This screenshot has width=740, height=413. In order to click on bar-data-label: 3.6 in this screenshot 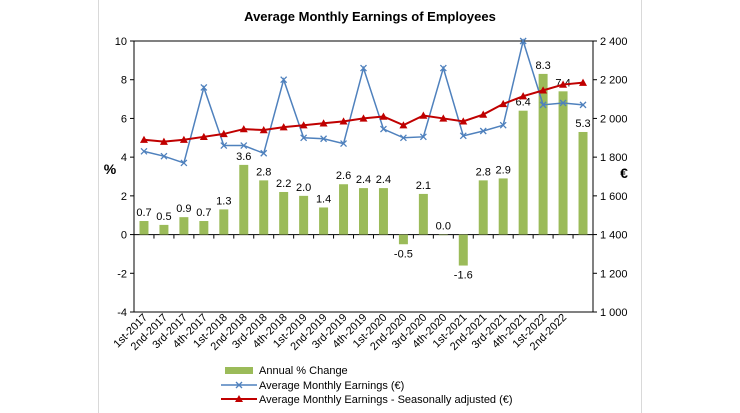, I will do `click(243, 157)`.